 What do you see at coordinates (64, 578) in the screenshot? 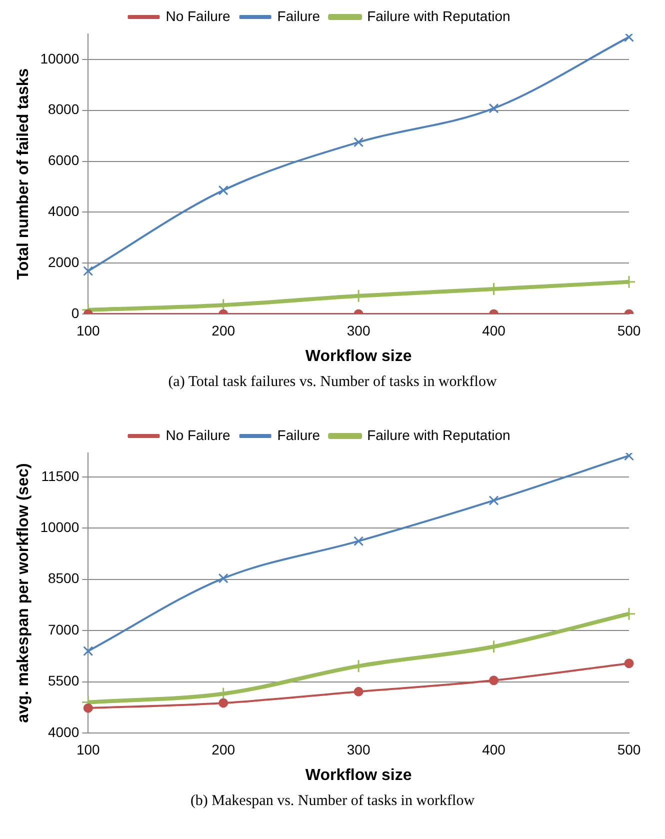
I see `y-tick-label: 8500` at bounding box center [64, 578].